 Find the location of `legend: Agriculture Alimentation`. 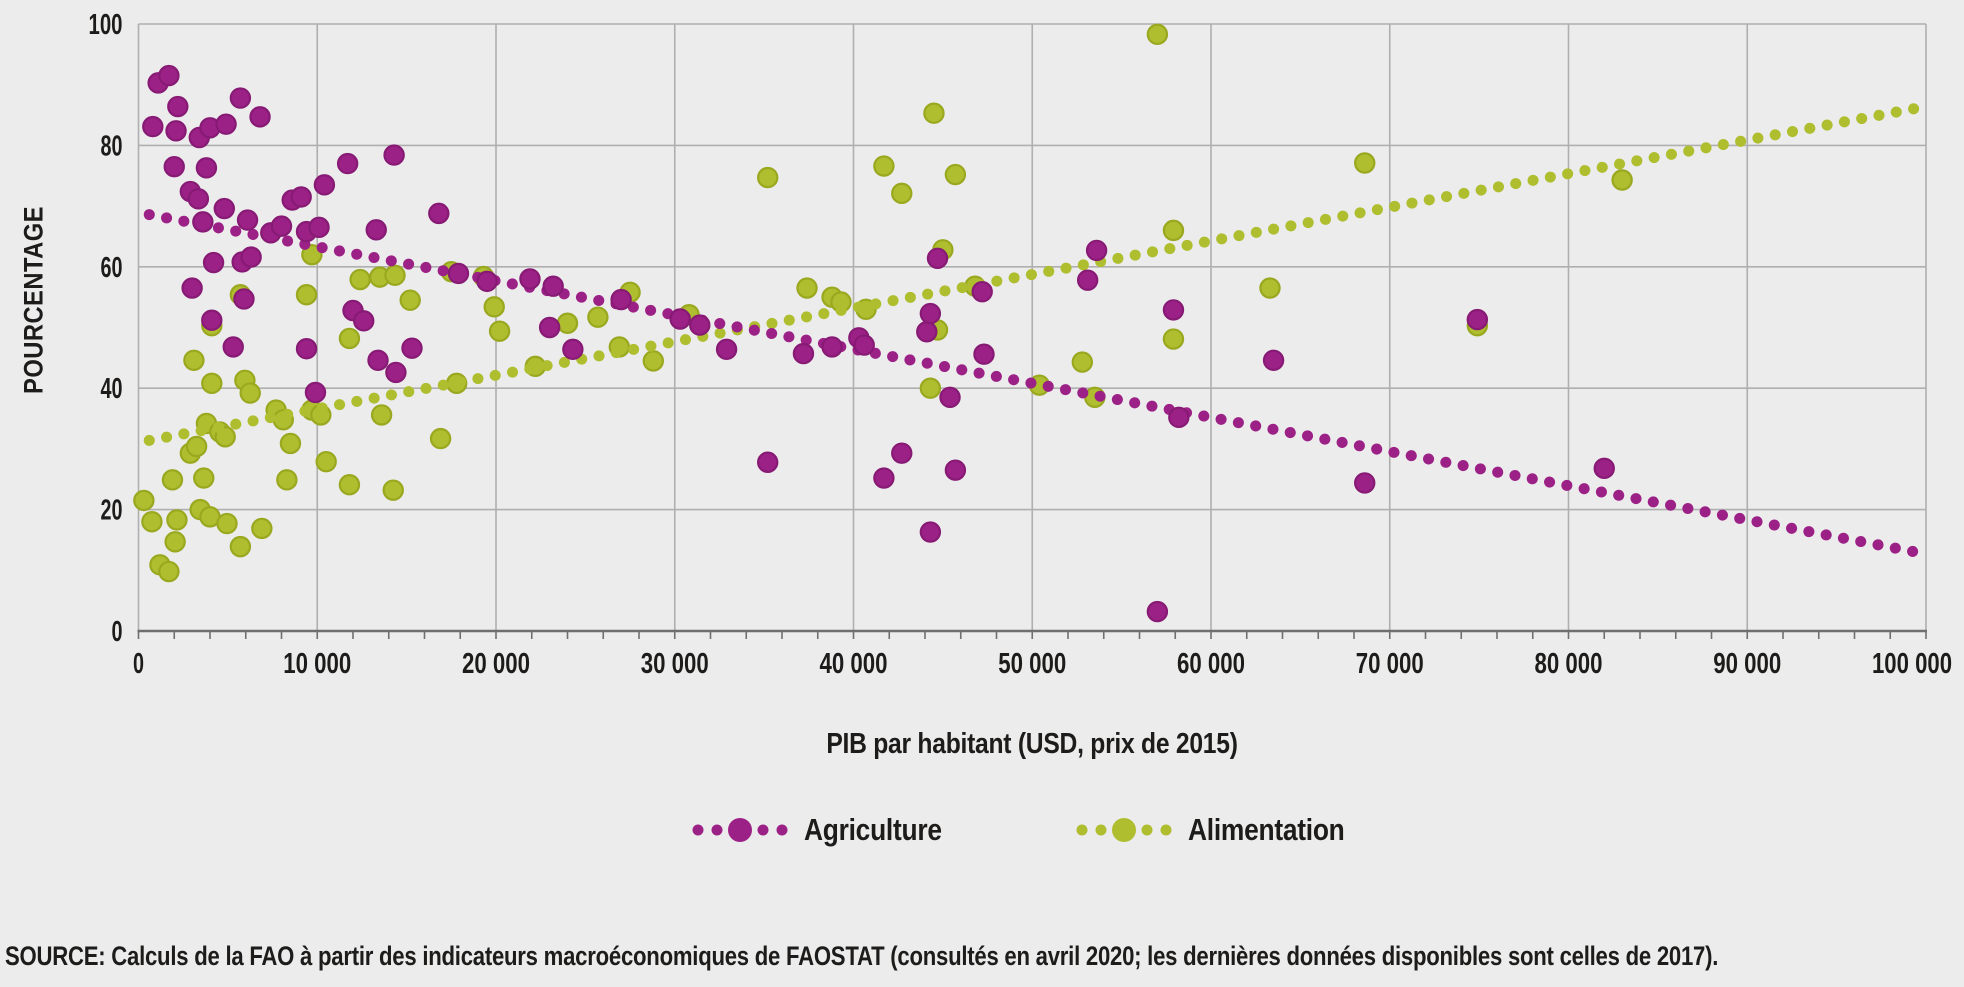

legend: Agriculture Alimentation is located at coordinates (1032, 830).